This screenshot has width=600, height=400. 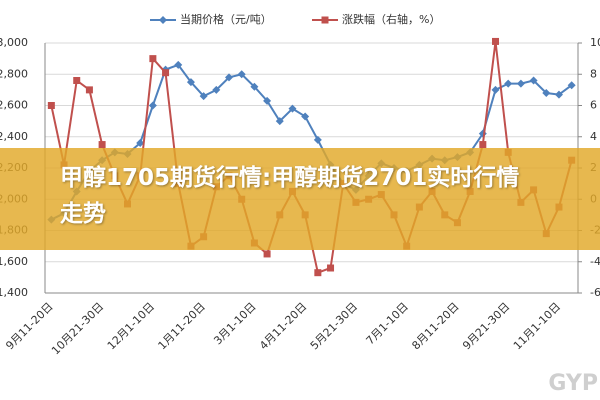 What do you see at coordinates (595, 292) in the screenshot?
I see `y2-tick-label: -6` at bounding box center [595, 292].